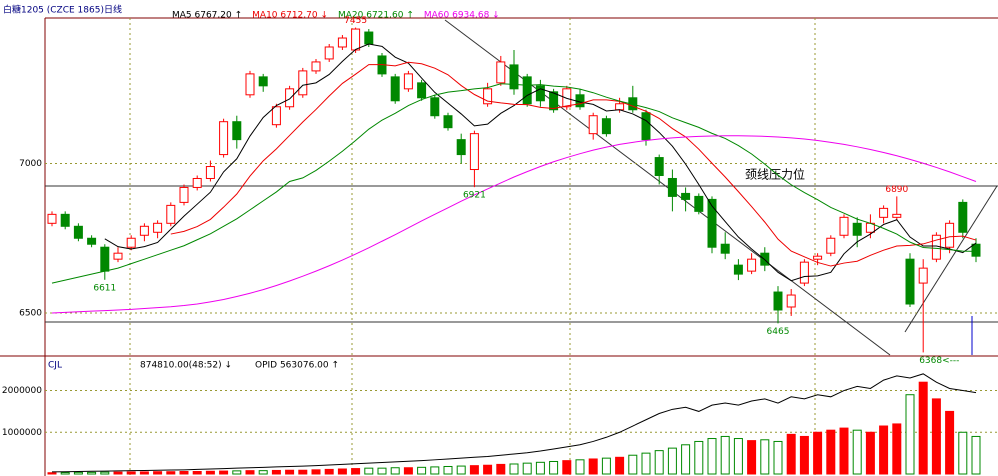  Describe the element at coordinates (297, 366) in the screenshot. I see `opid-label: OPID 563076.00 ↑` at that location.